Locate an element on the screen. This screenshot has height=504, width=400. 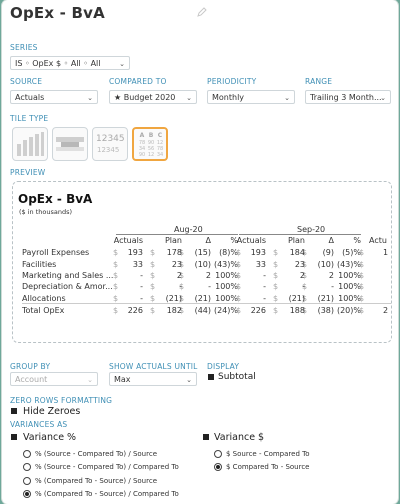
preview-title: OpEx - BvA is located at coordinates (55, 199).